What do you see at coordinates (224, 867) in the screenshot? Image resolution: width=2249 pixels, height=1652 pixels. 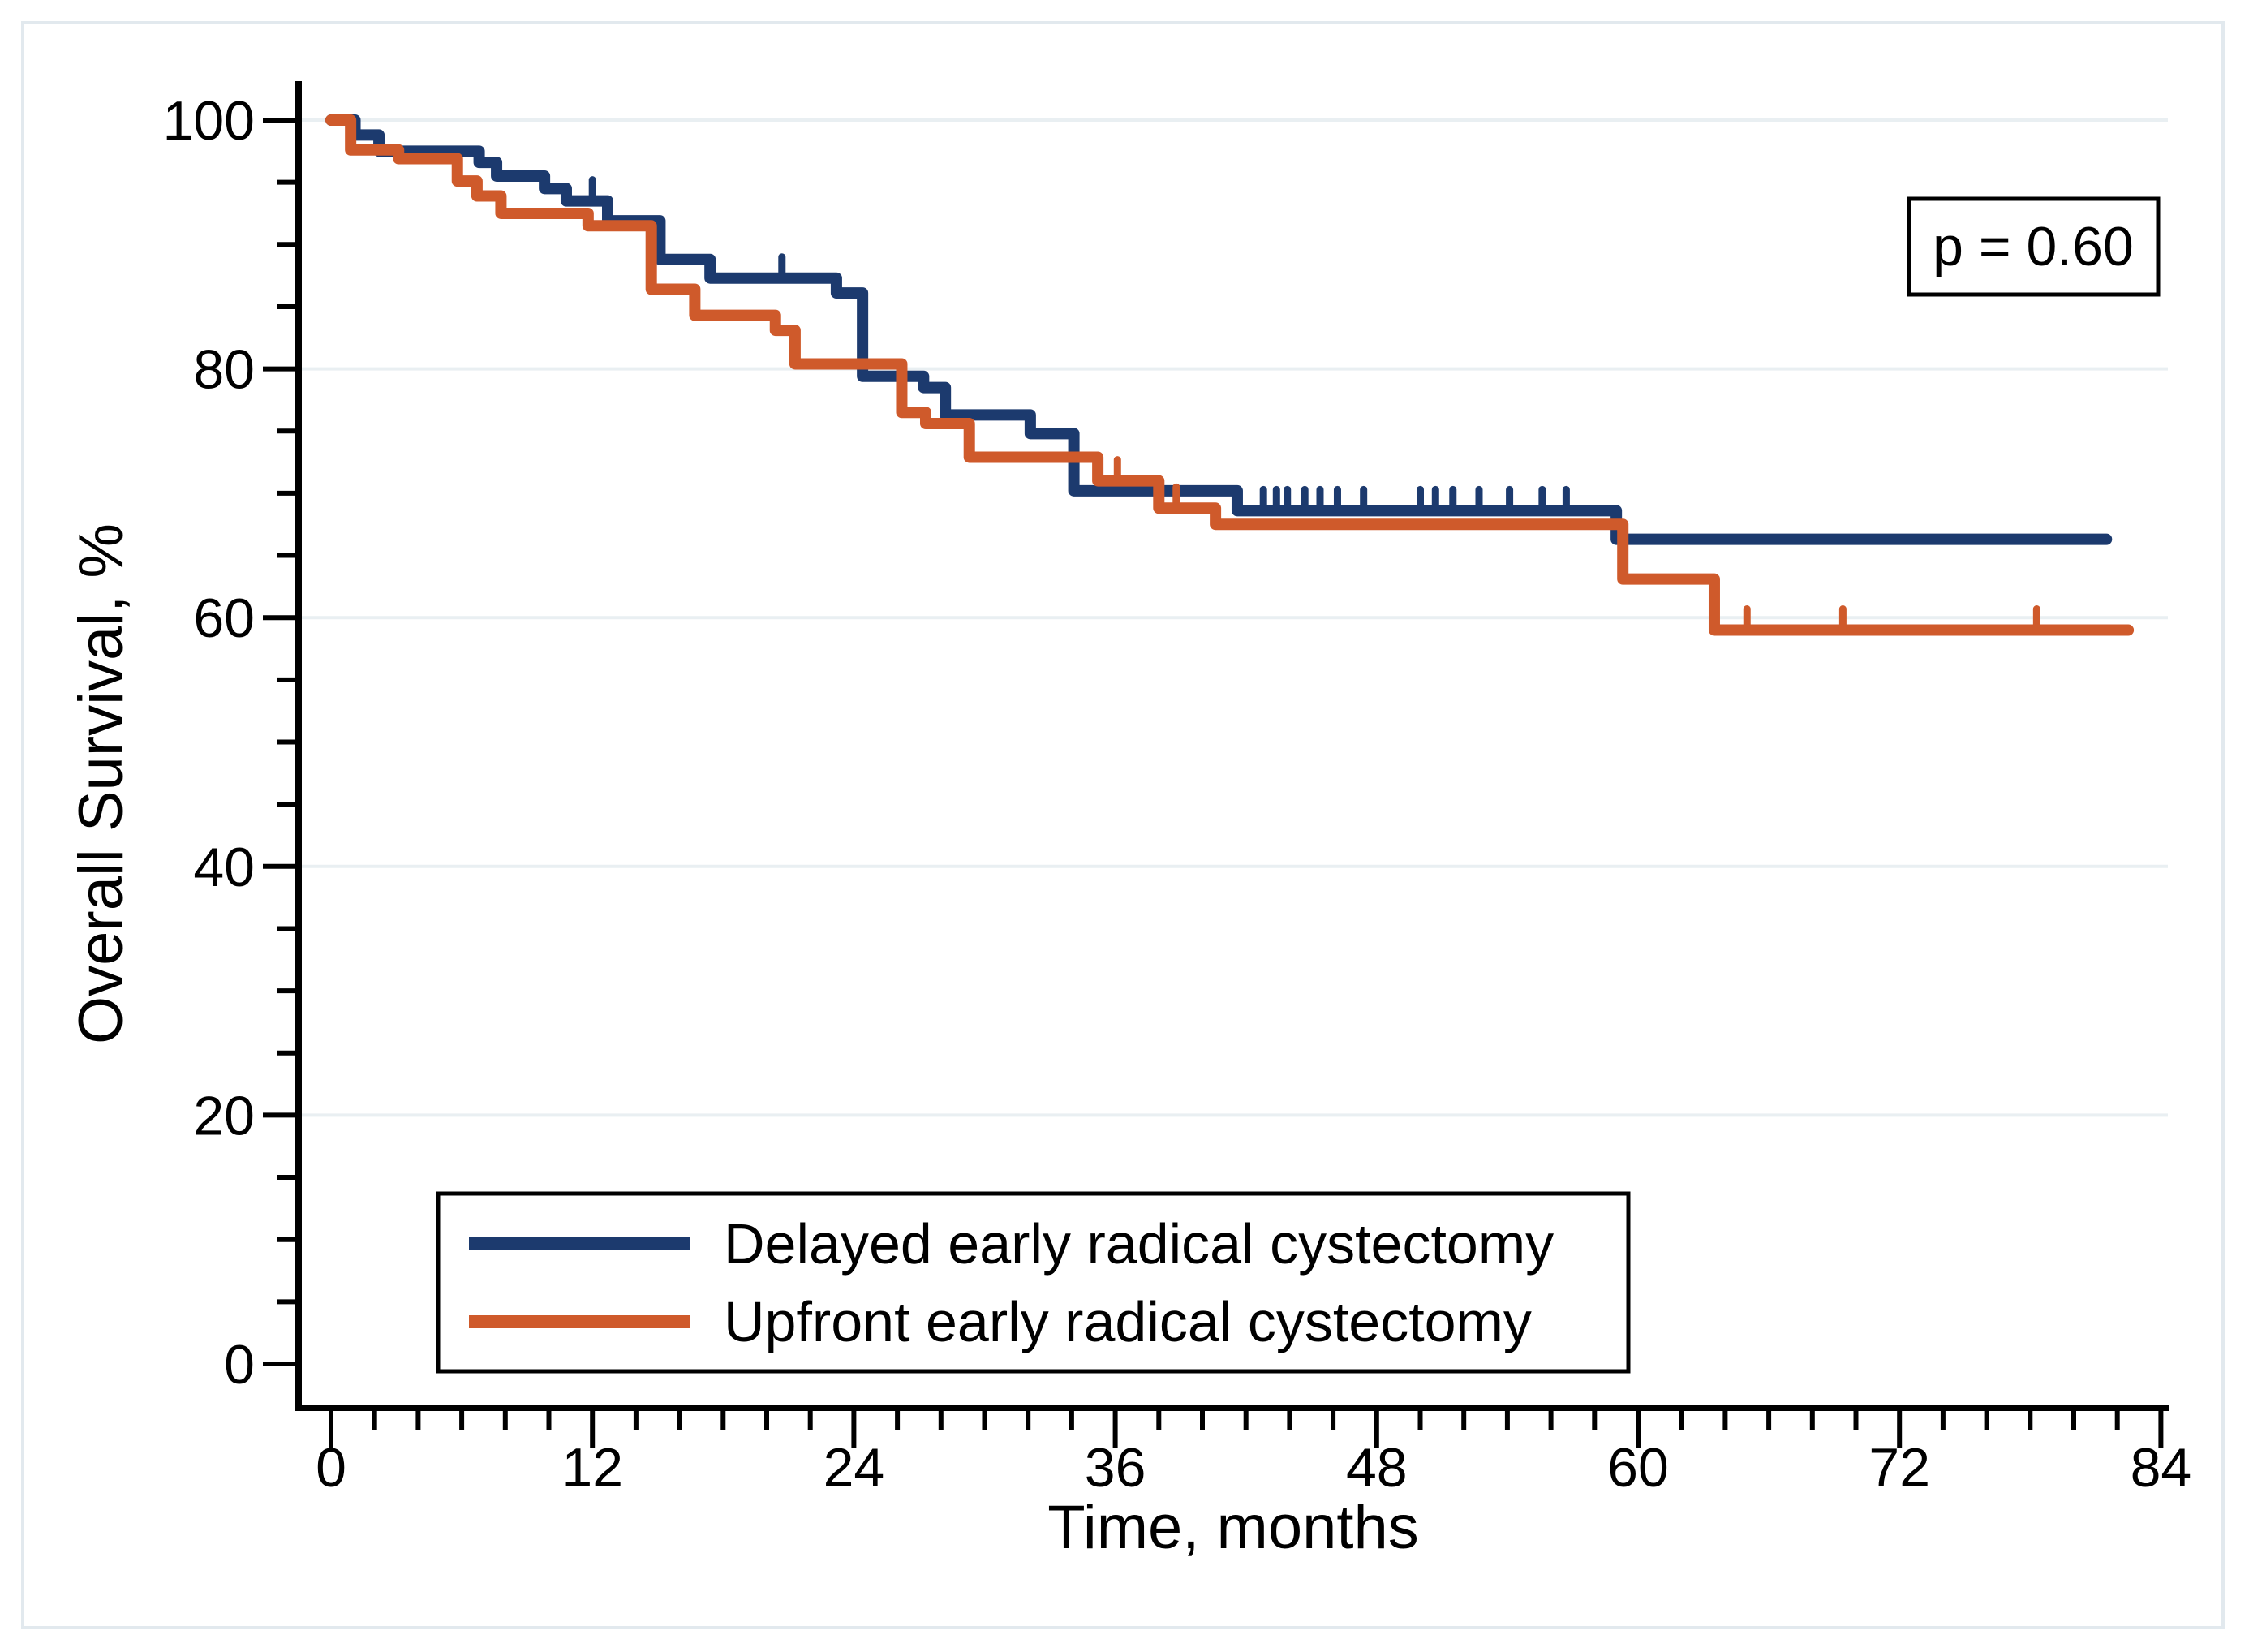 I see `y-tick-label-40: 40` at bounding box center [224, 867].